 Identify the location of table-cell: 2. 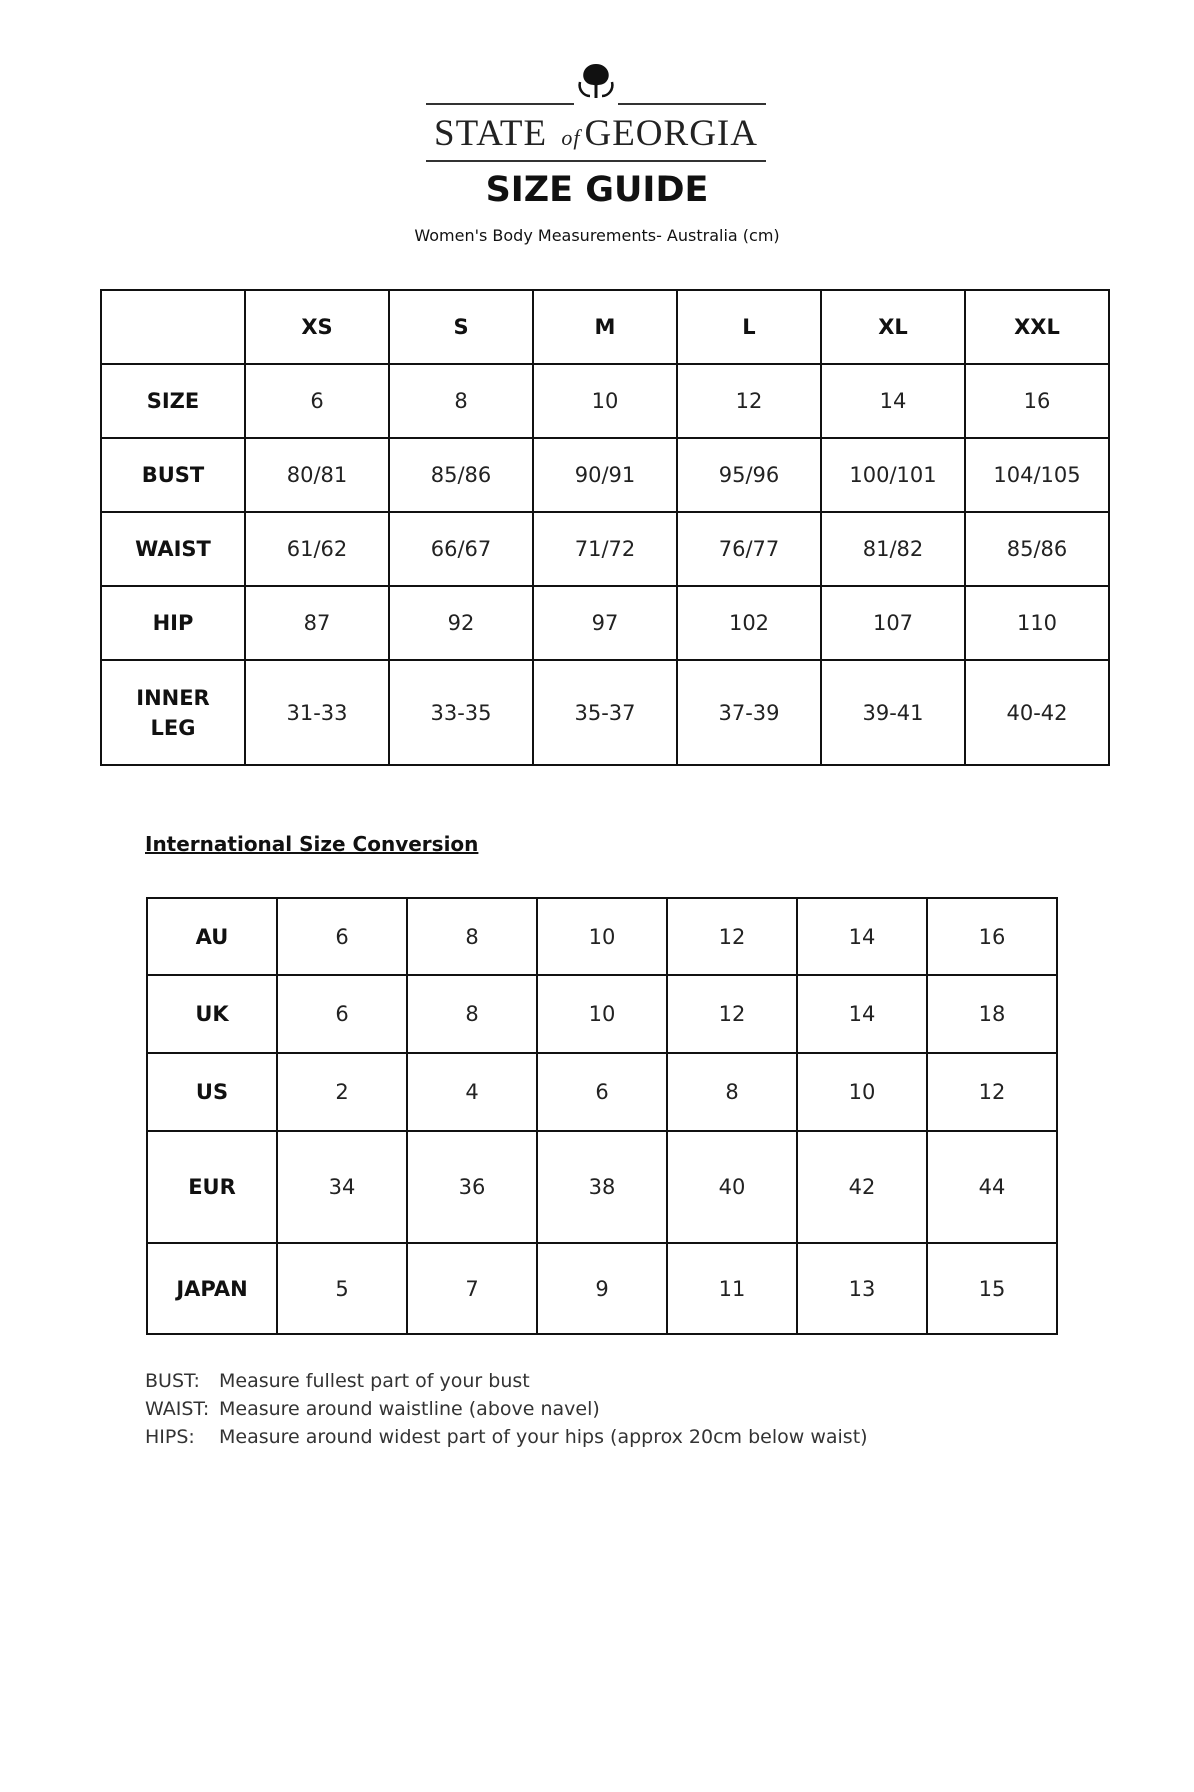
(342, 1092).